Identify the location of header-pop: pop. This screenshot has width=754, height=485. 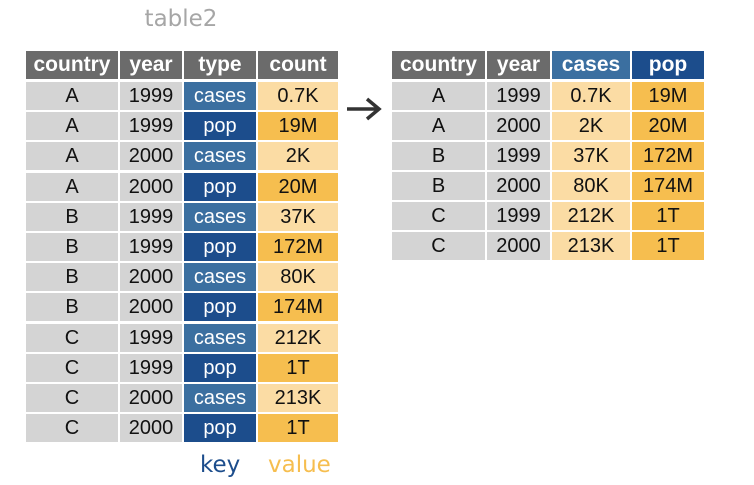
(668, 65).